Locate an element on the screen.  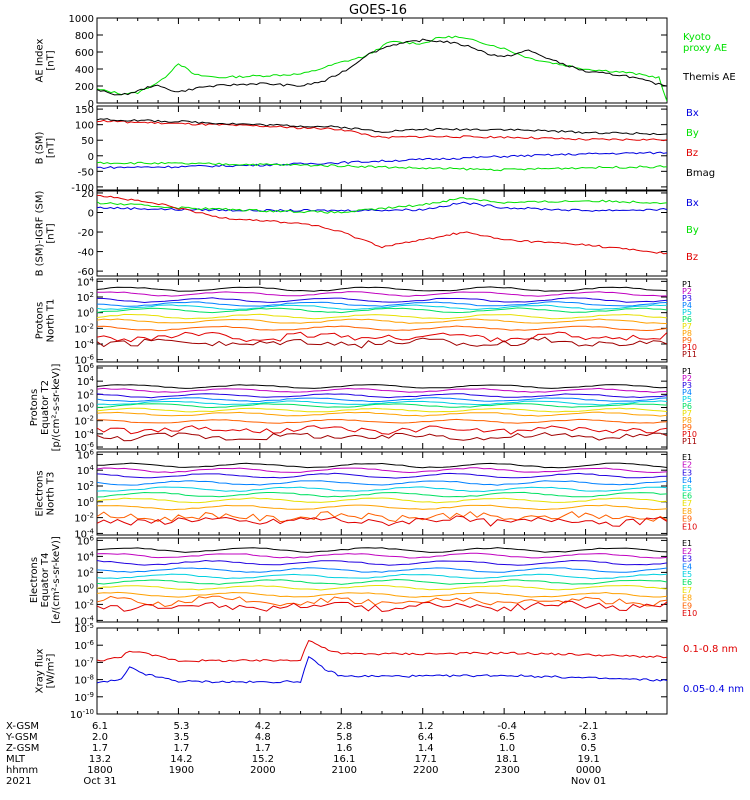
channel-p3 is located at coordinates (382, 300).